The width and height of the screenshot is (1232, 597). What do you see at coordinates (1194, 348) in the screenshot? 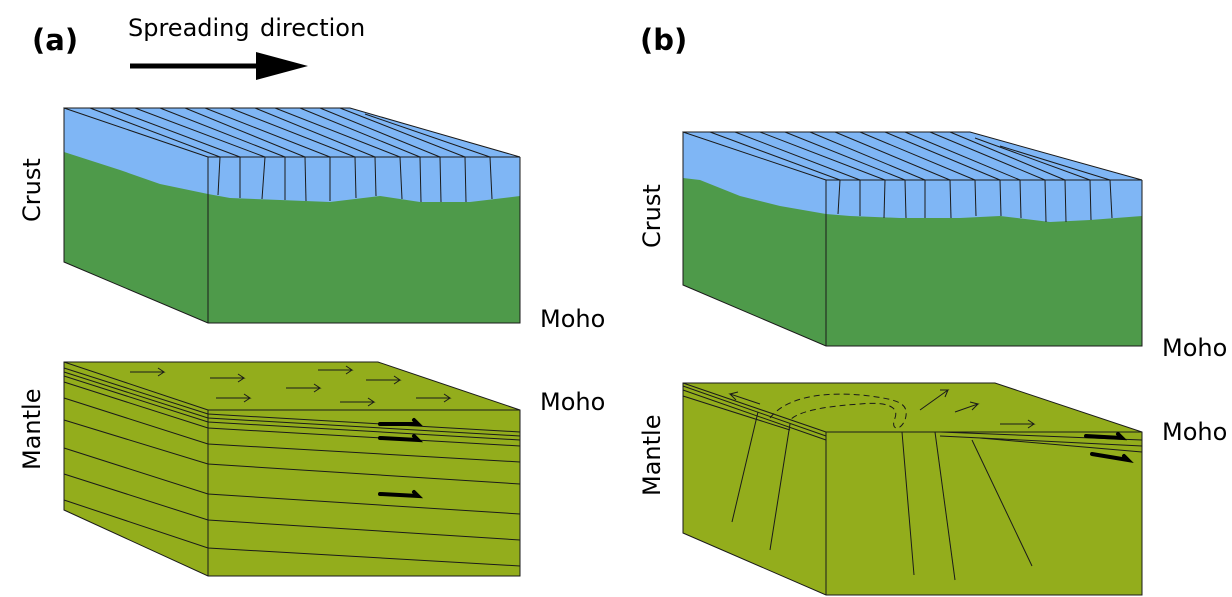
I see `moho-b-upper-label: Moho` at bounding box center [1194, 348].